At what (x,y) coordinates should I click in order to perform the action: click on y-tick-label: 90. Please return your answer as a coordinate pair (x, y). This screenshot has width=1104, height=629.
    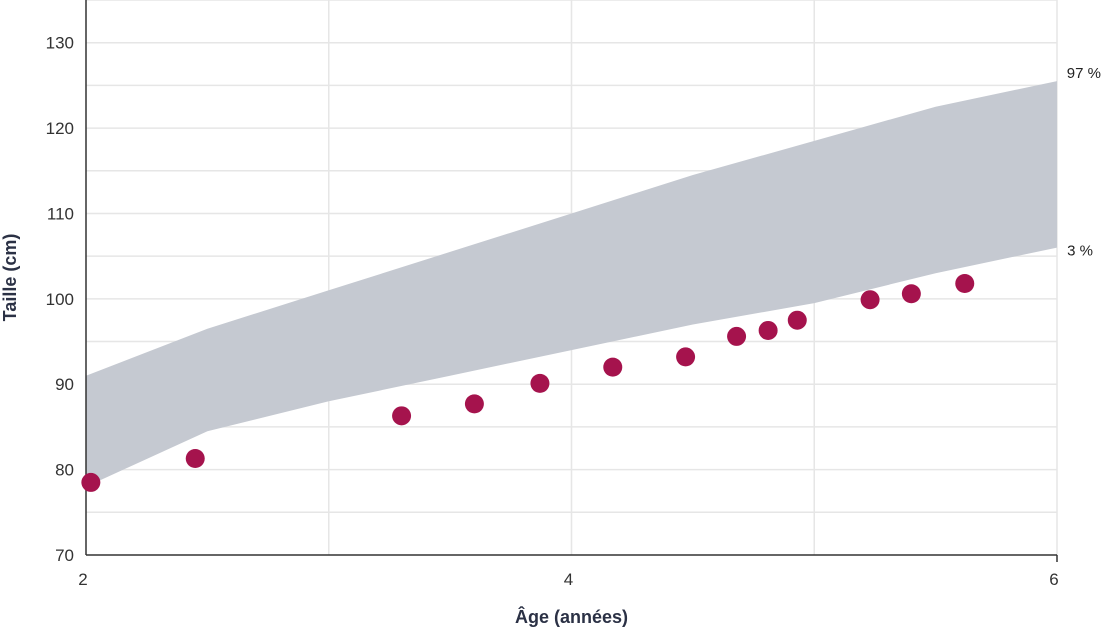
    Looking at the image, I should click on (64, 384).